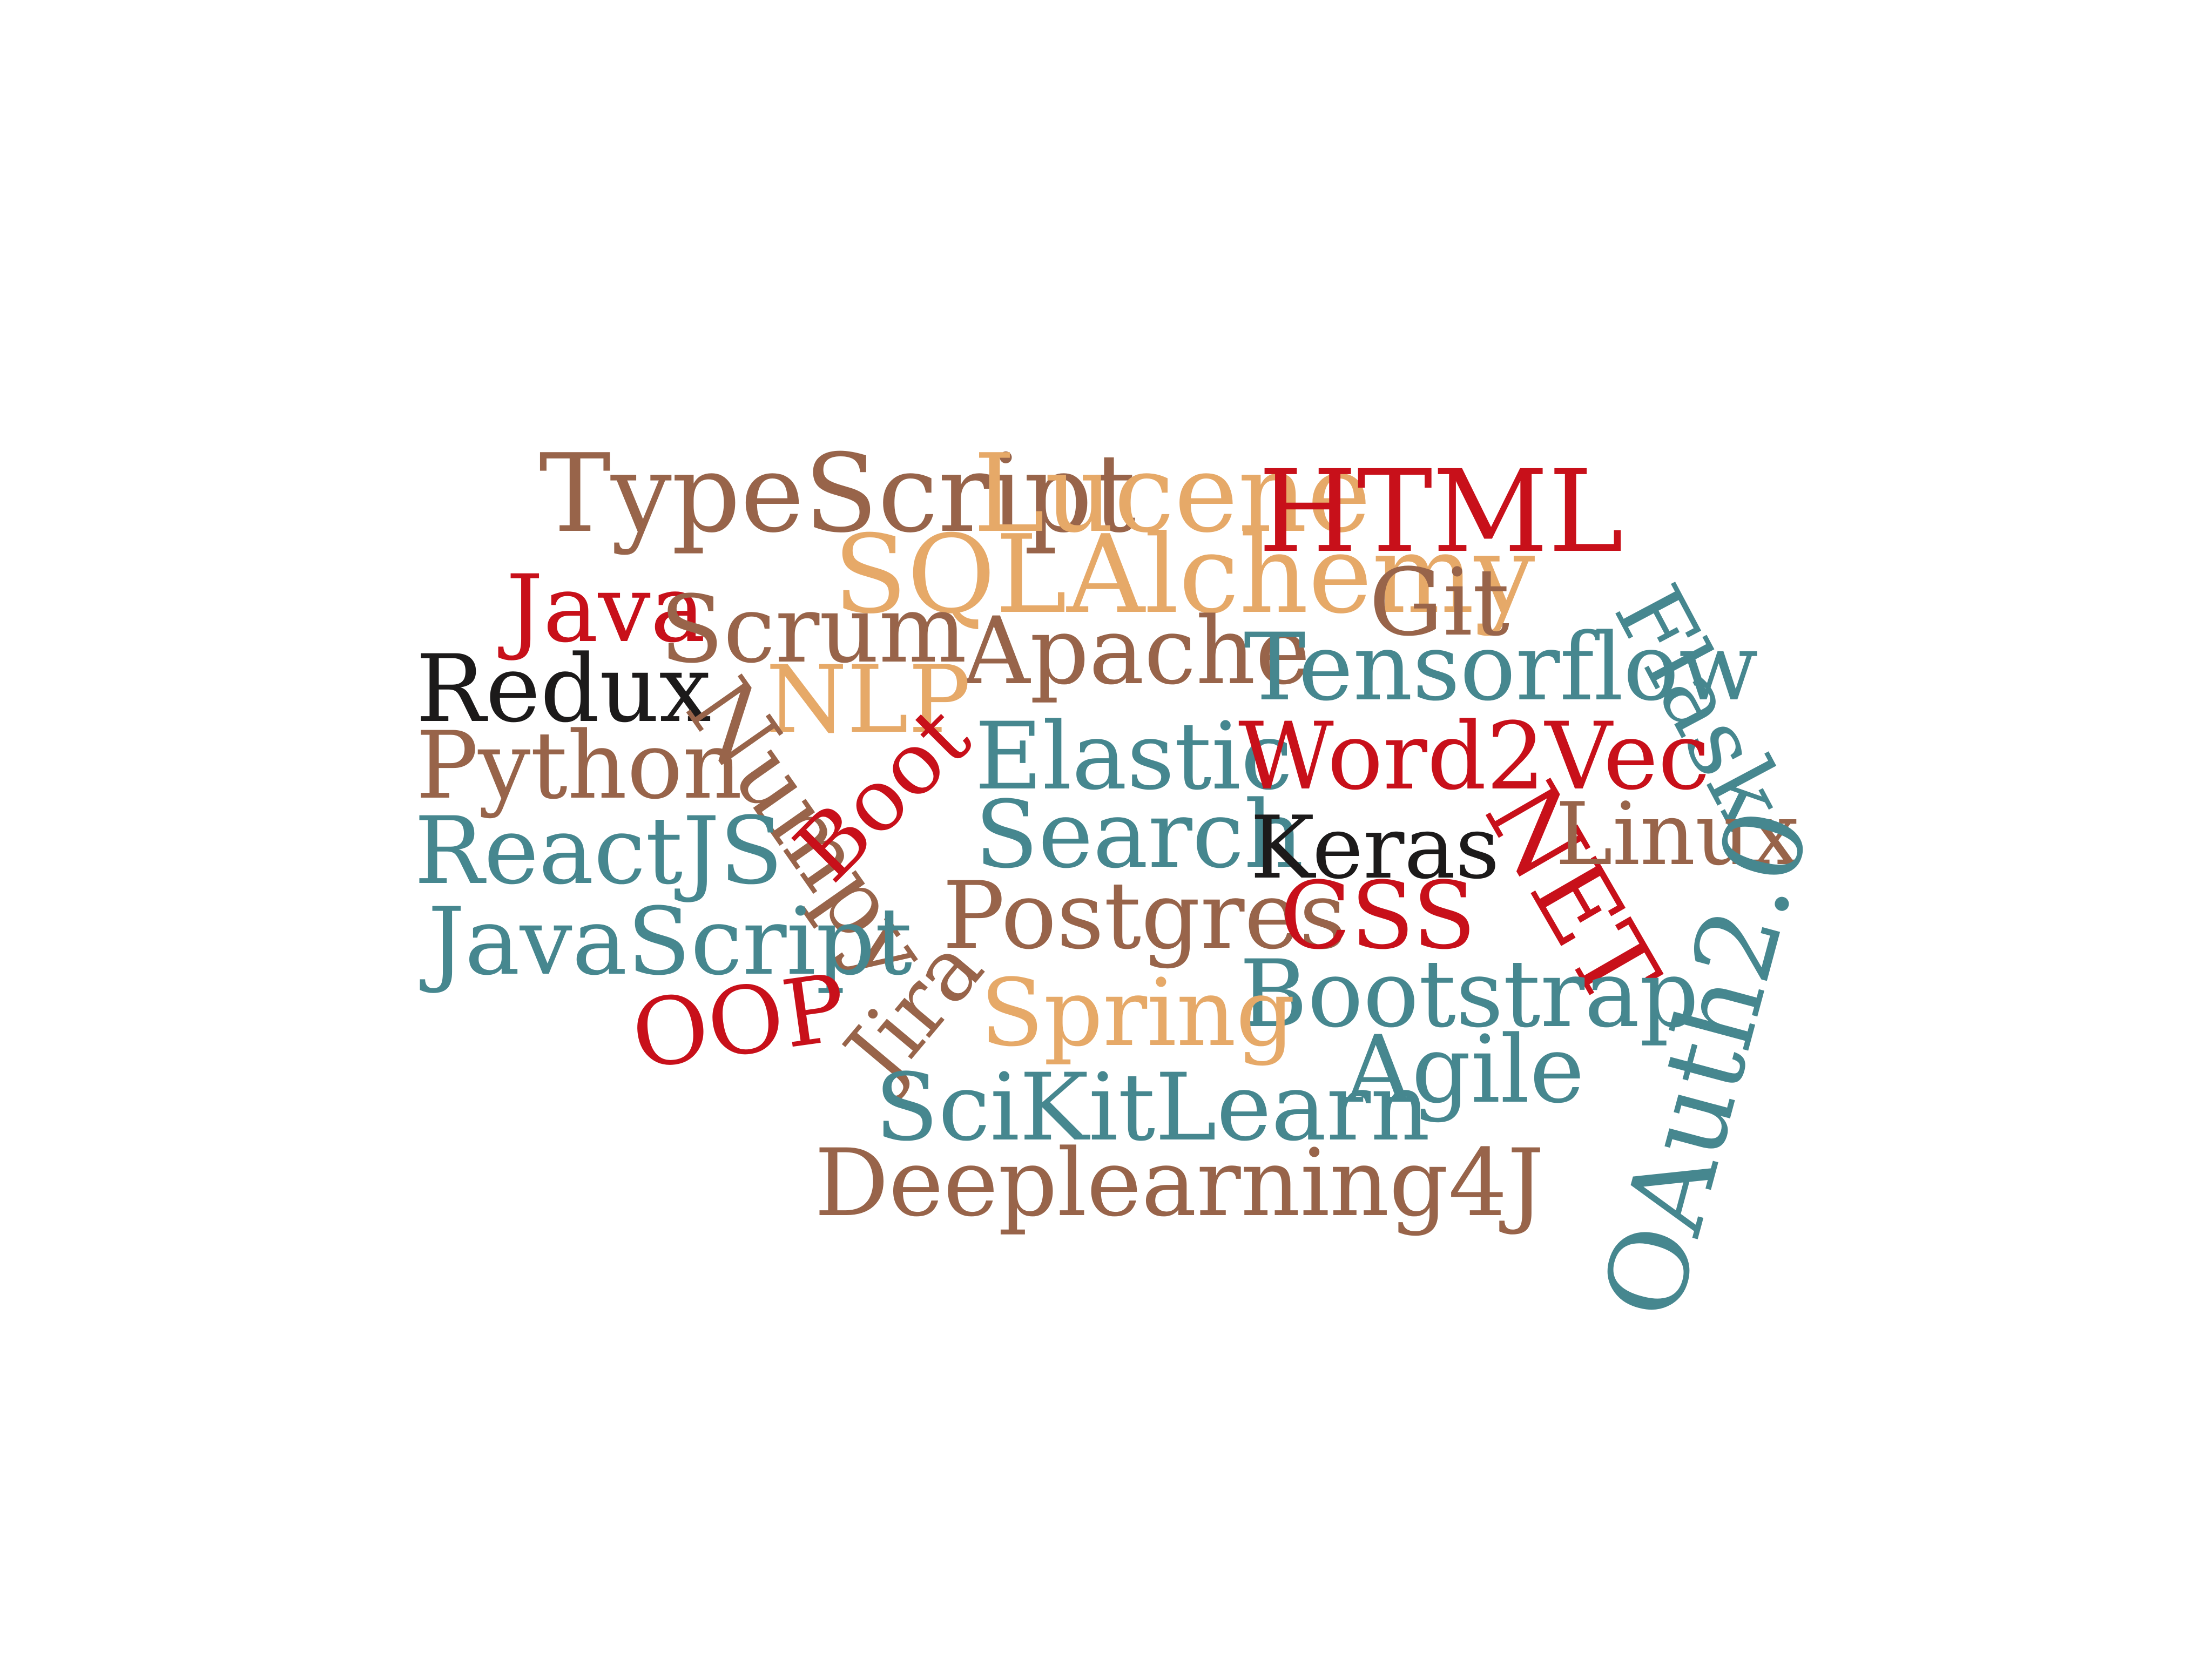 Image resolution: width=2212 pixels, height=1659 pixels. What do you see at coordinates (598, 851) in the screenshot?
I see `word-reactjs: ReactJS` at bounding box center [598, 851].